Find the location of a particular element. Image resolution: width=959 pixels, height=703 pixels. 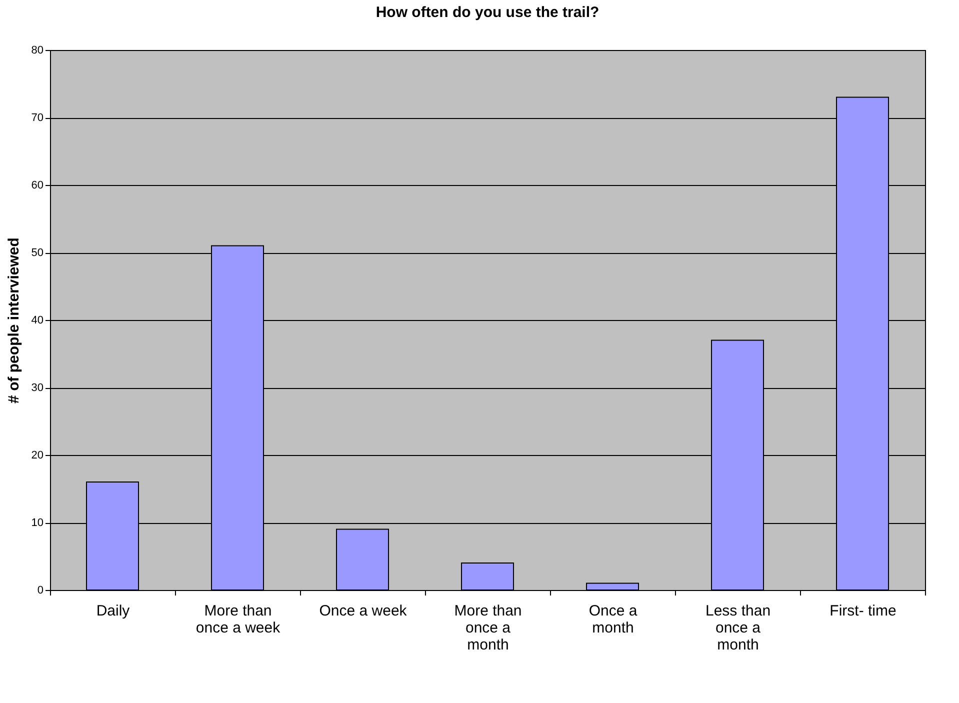

y-axis-title: # of people interviewed is located at coordinates (13, 321).